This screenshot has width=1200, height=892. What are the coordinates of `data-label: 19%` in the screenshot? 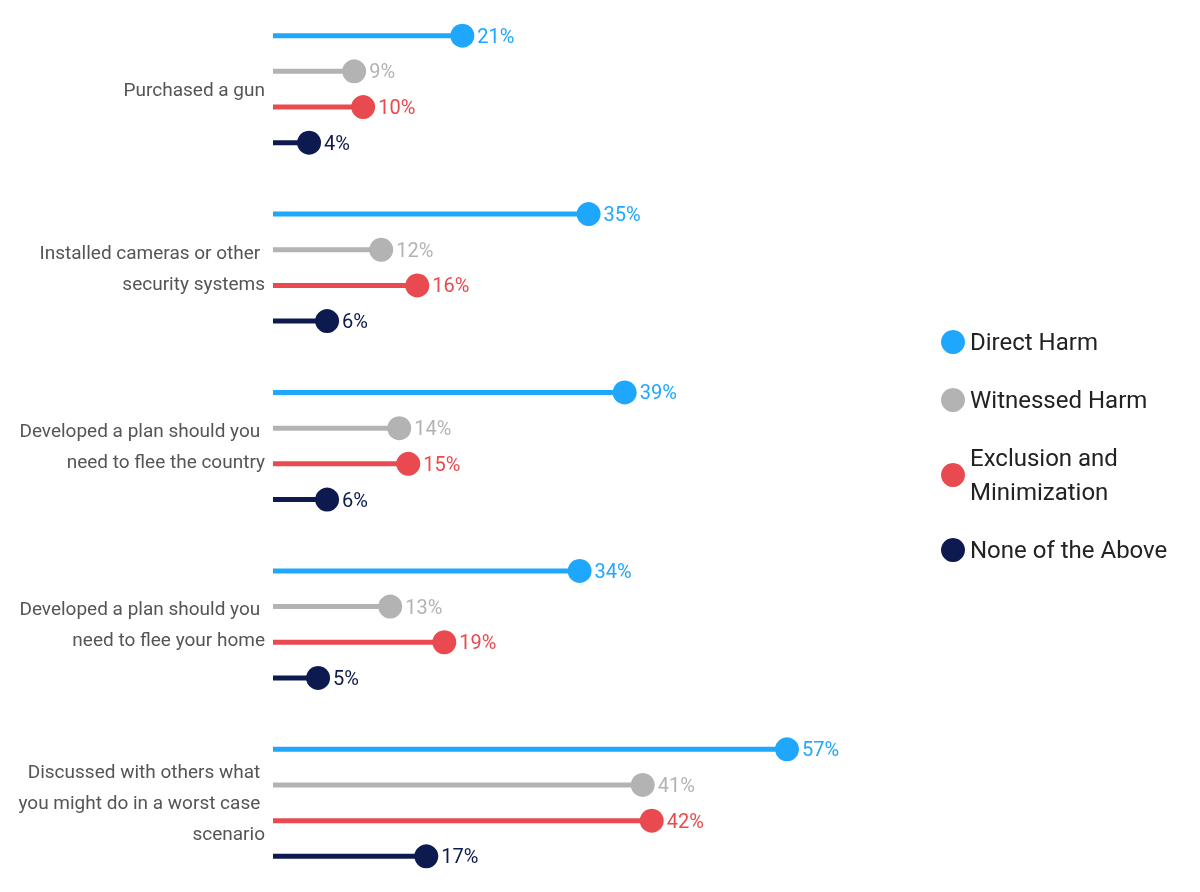 It's located at (478, 642).